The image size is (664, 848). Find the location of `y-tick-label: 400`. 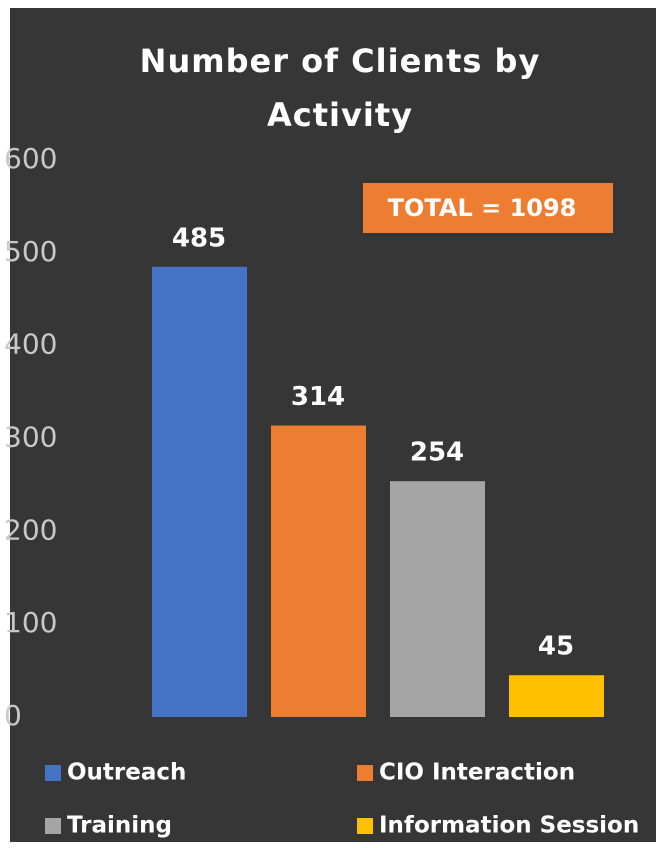

y-tick-label: 400 is located at coordinates (30, 344).